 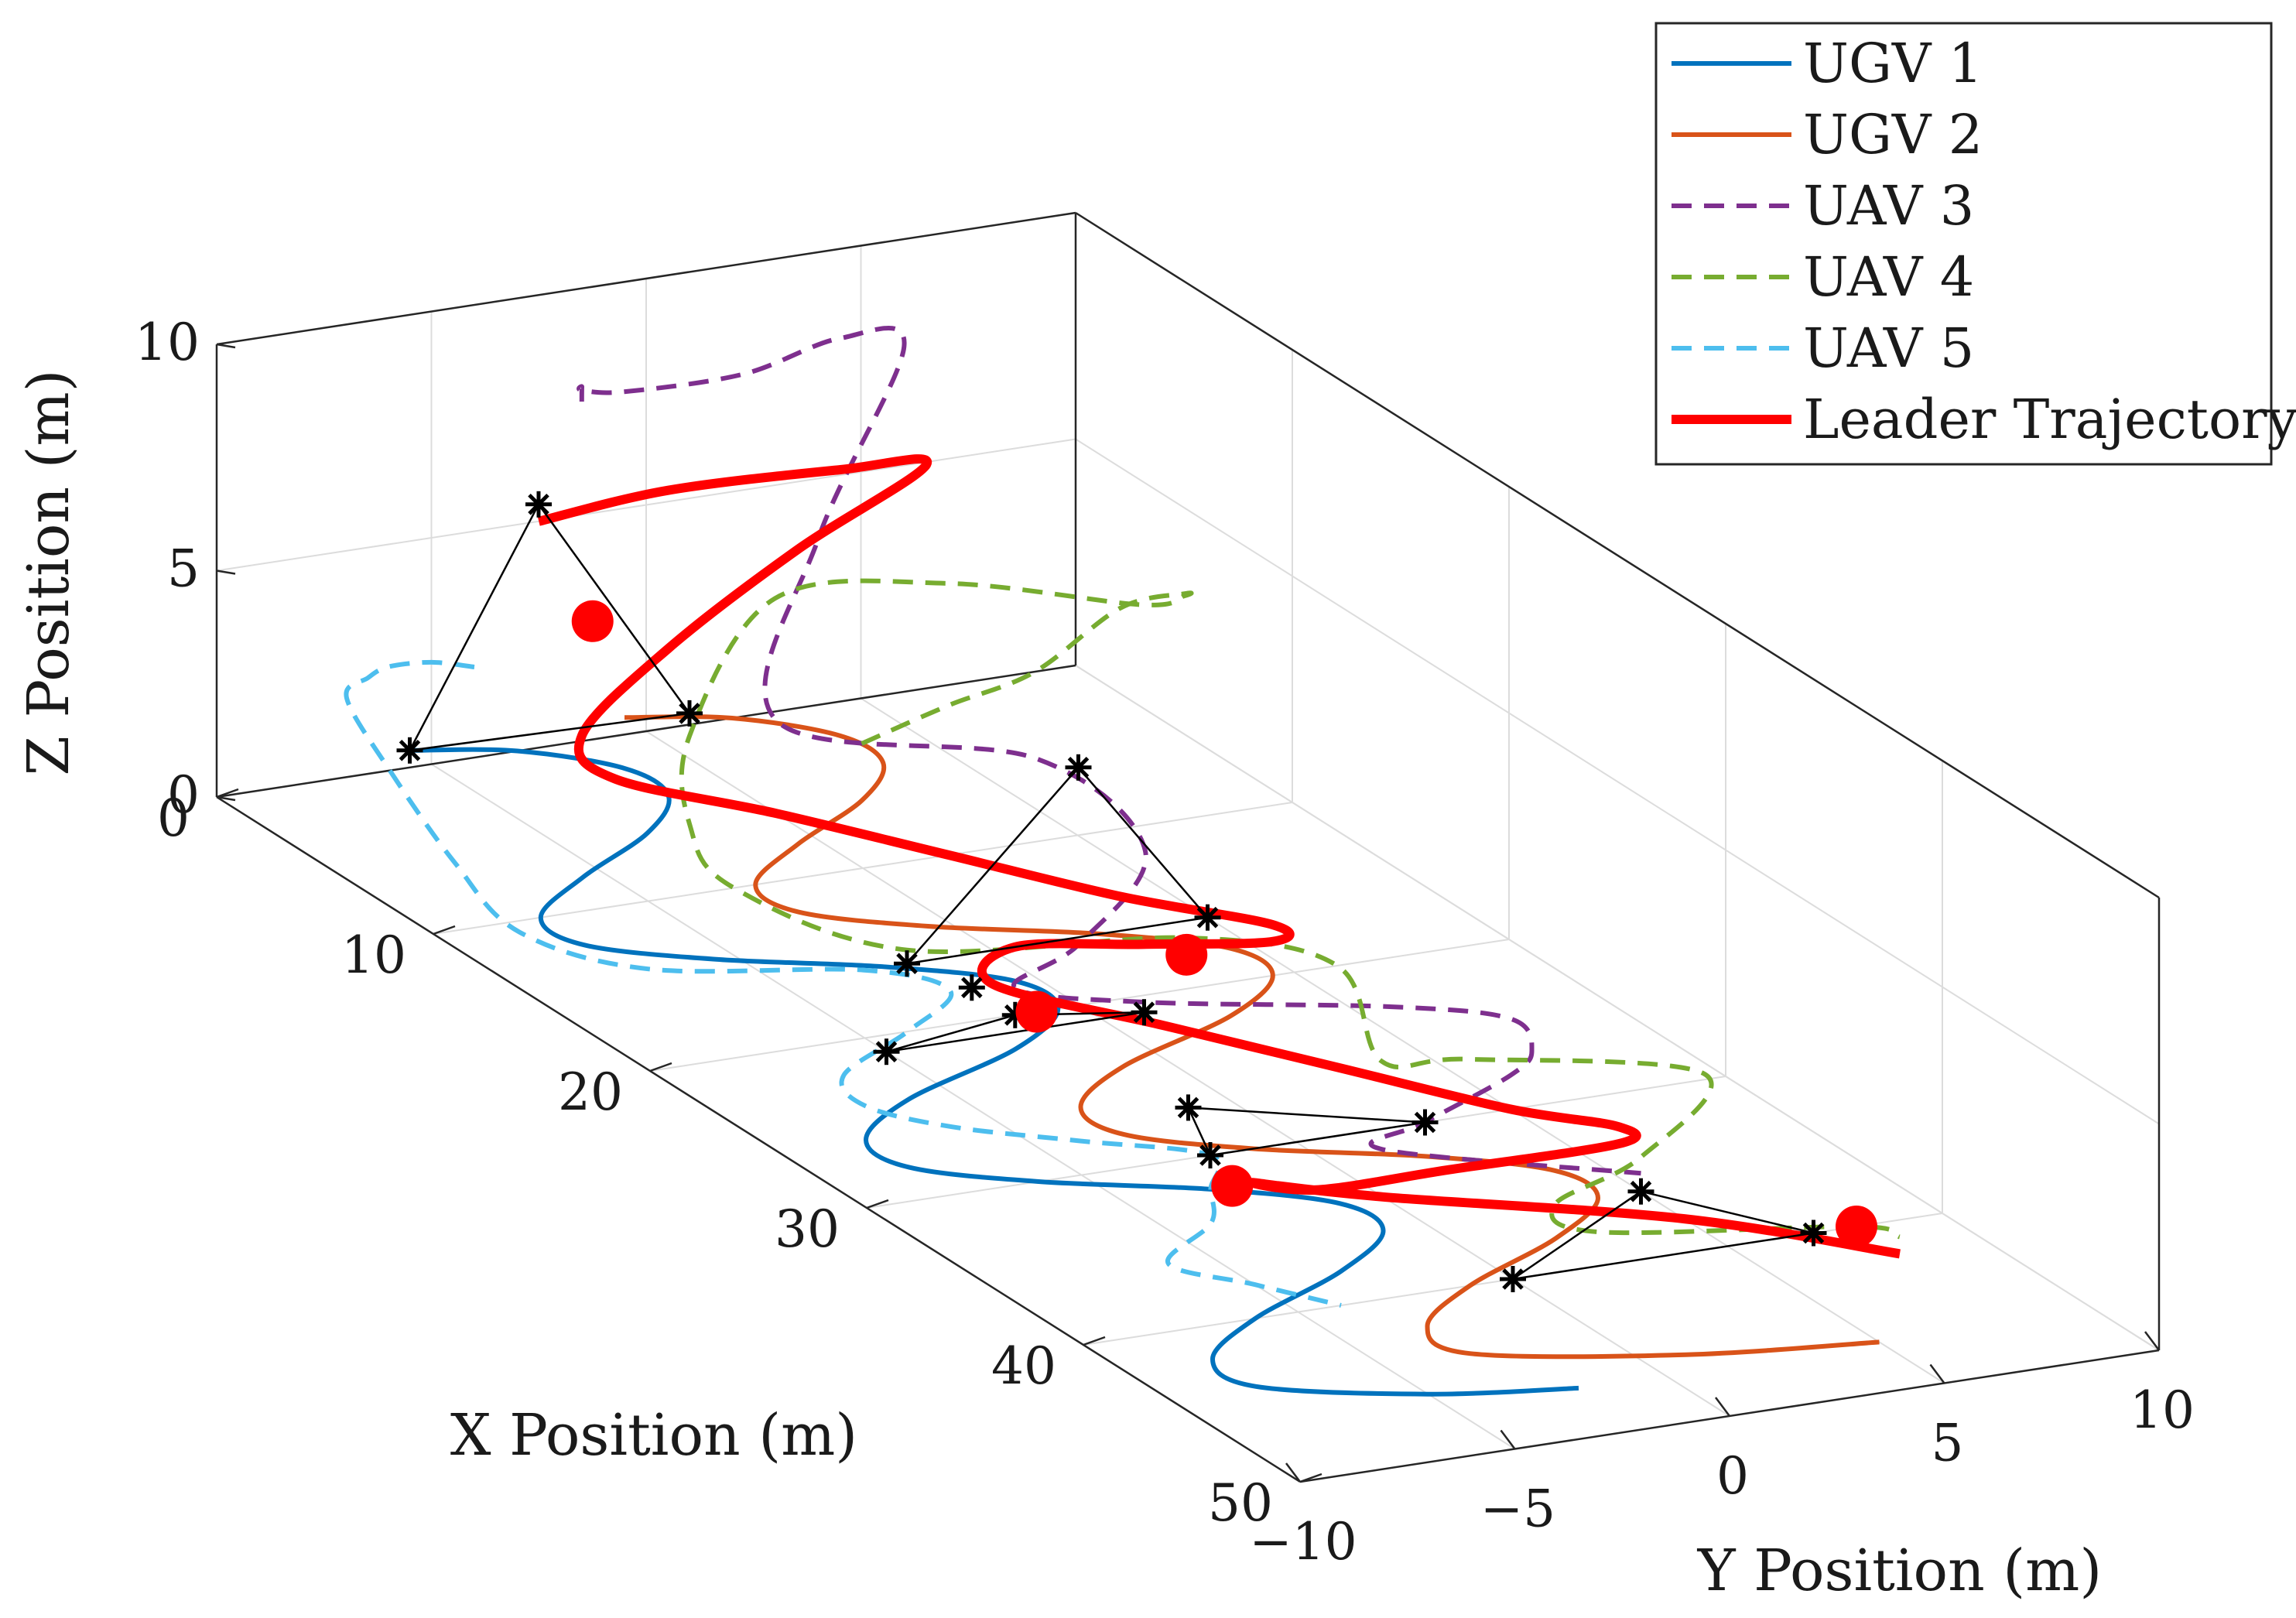 What do you see at coordinates (183, 569) in the screenshot?
I see `z-tick-label: 5` at bounding box center [183, 569].